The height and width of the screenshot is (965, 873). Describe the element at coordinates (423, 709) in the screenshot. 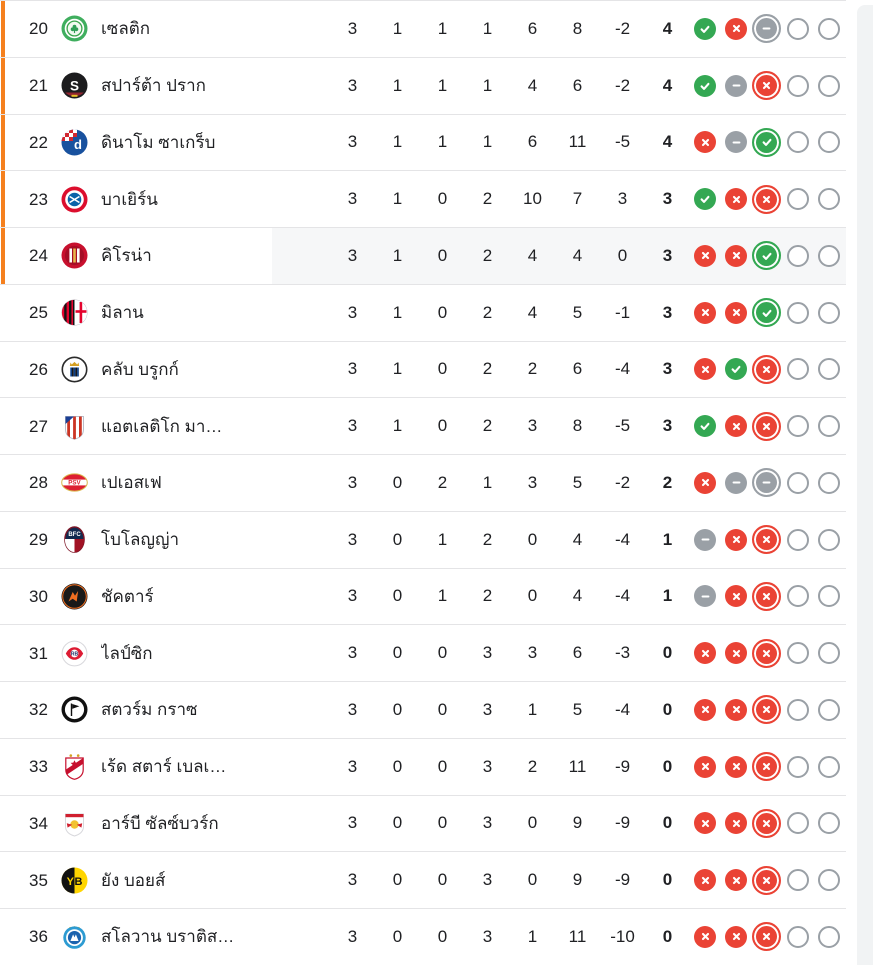

I see `table-row: 32 สตวร์ม กราซ 3 0 0 3 1 5 -4 0` at that location.